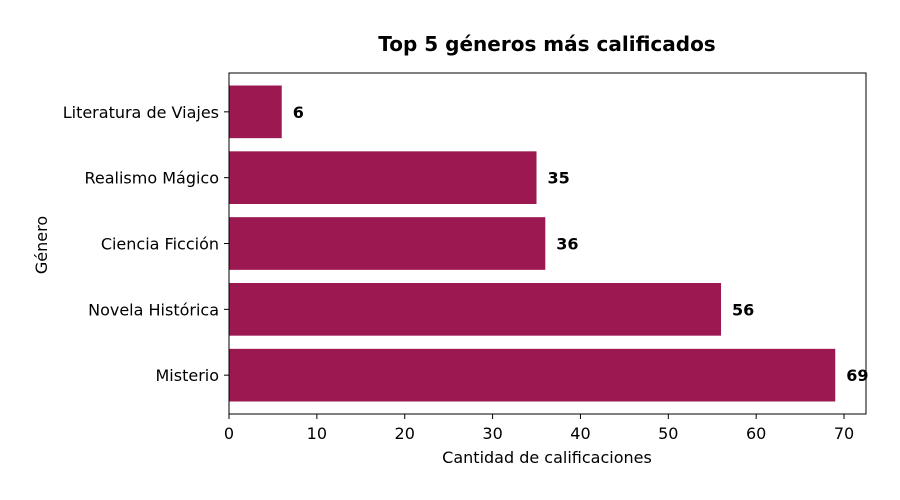 The height and width of the screenshot is (500, 900). Describe the element at coordinates (141, 112) in the screenshot. I see `y-tick-label-4: Literatura de Viajes` at that location.